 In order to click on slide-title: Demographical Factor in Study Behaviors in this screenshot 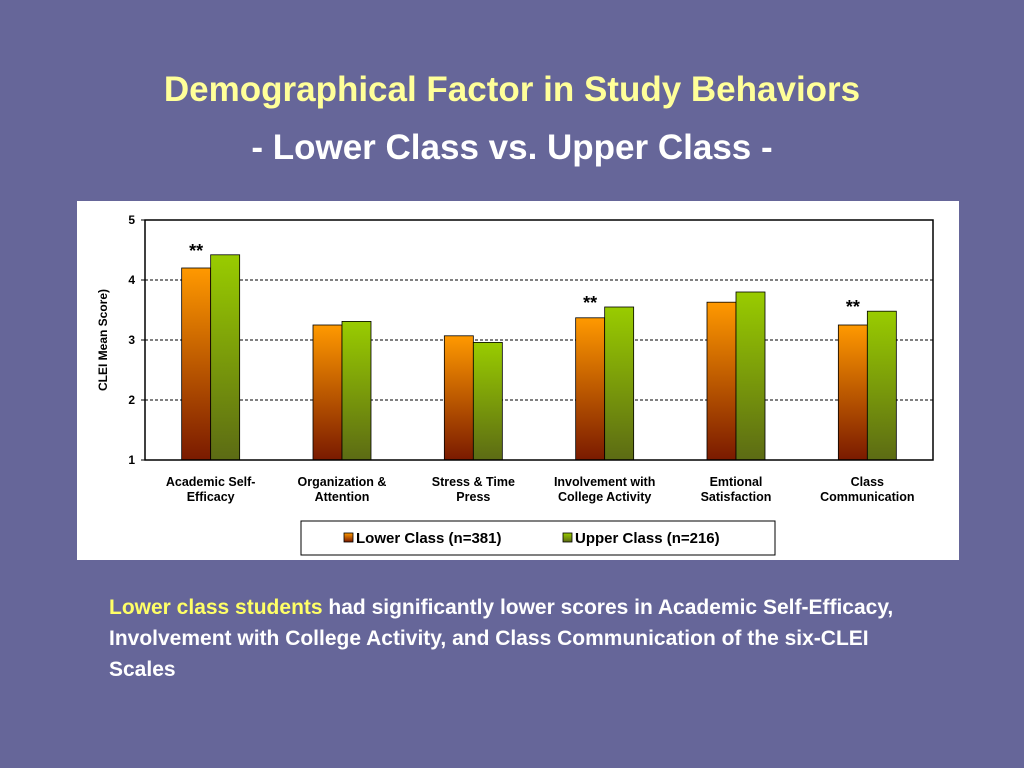, I will do `click(512, 89)`.